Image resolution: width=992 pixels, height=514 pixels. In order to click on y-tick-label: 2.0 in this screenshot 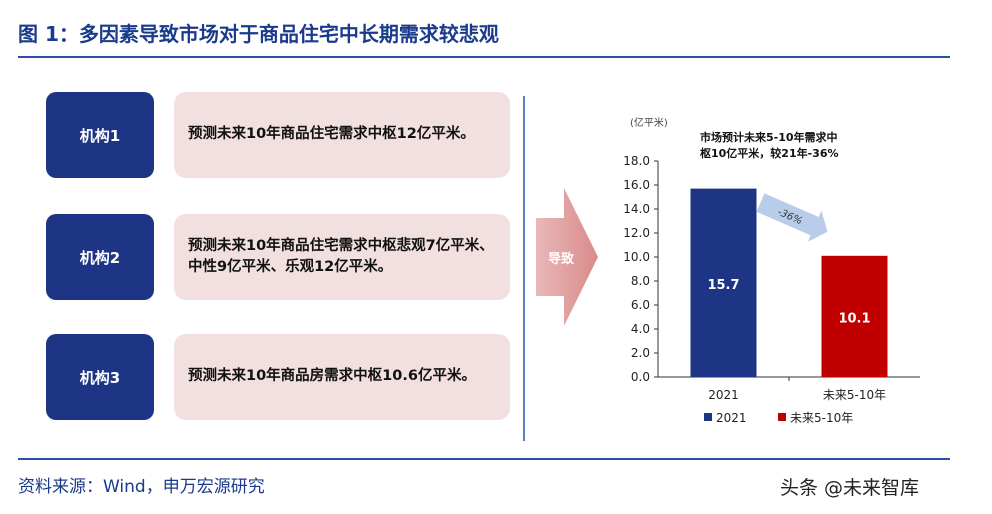, I will do `click(640, 353)`.